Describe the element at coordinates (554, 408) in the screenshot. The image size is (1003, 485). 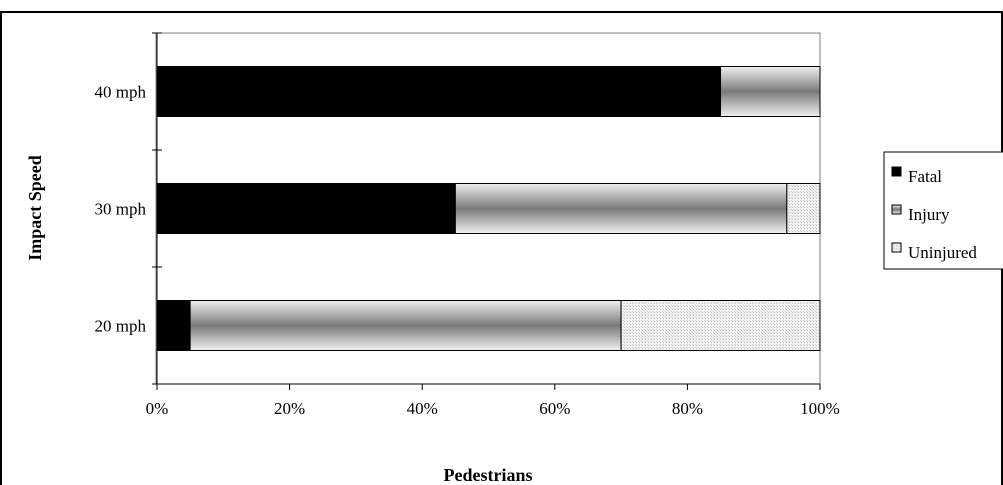
I see `x-tick-label: 60%` at that location.